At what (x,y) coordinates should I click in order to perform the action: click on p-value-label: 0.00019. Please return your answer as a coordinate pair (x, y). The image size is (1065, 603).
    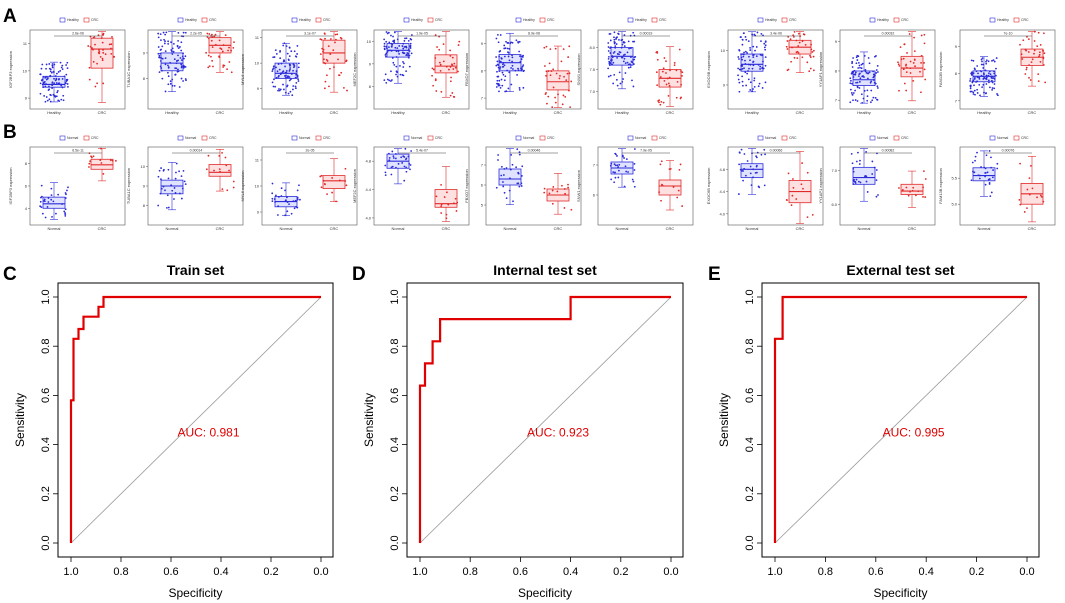
    Looking at the image, I should click on (646, 34).